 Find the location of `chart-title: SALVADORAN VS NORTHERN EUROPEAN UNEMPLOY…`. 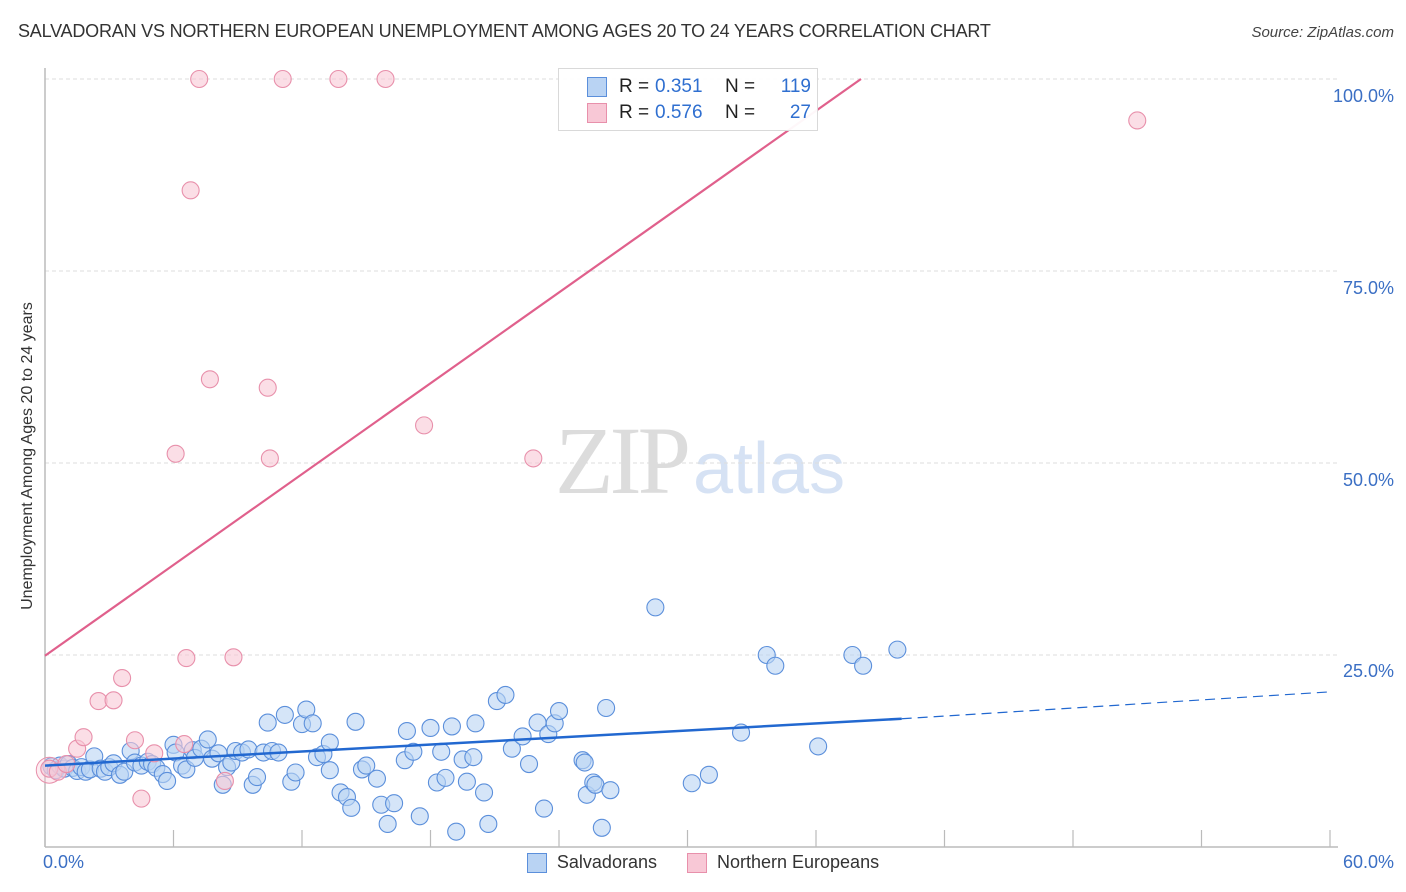

chart-title: SALVADORAN VS NORTHERN EUROPEAN UNEMPLOY… is located at coordinates (504, 31).